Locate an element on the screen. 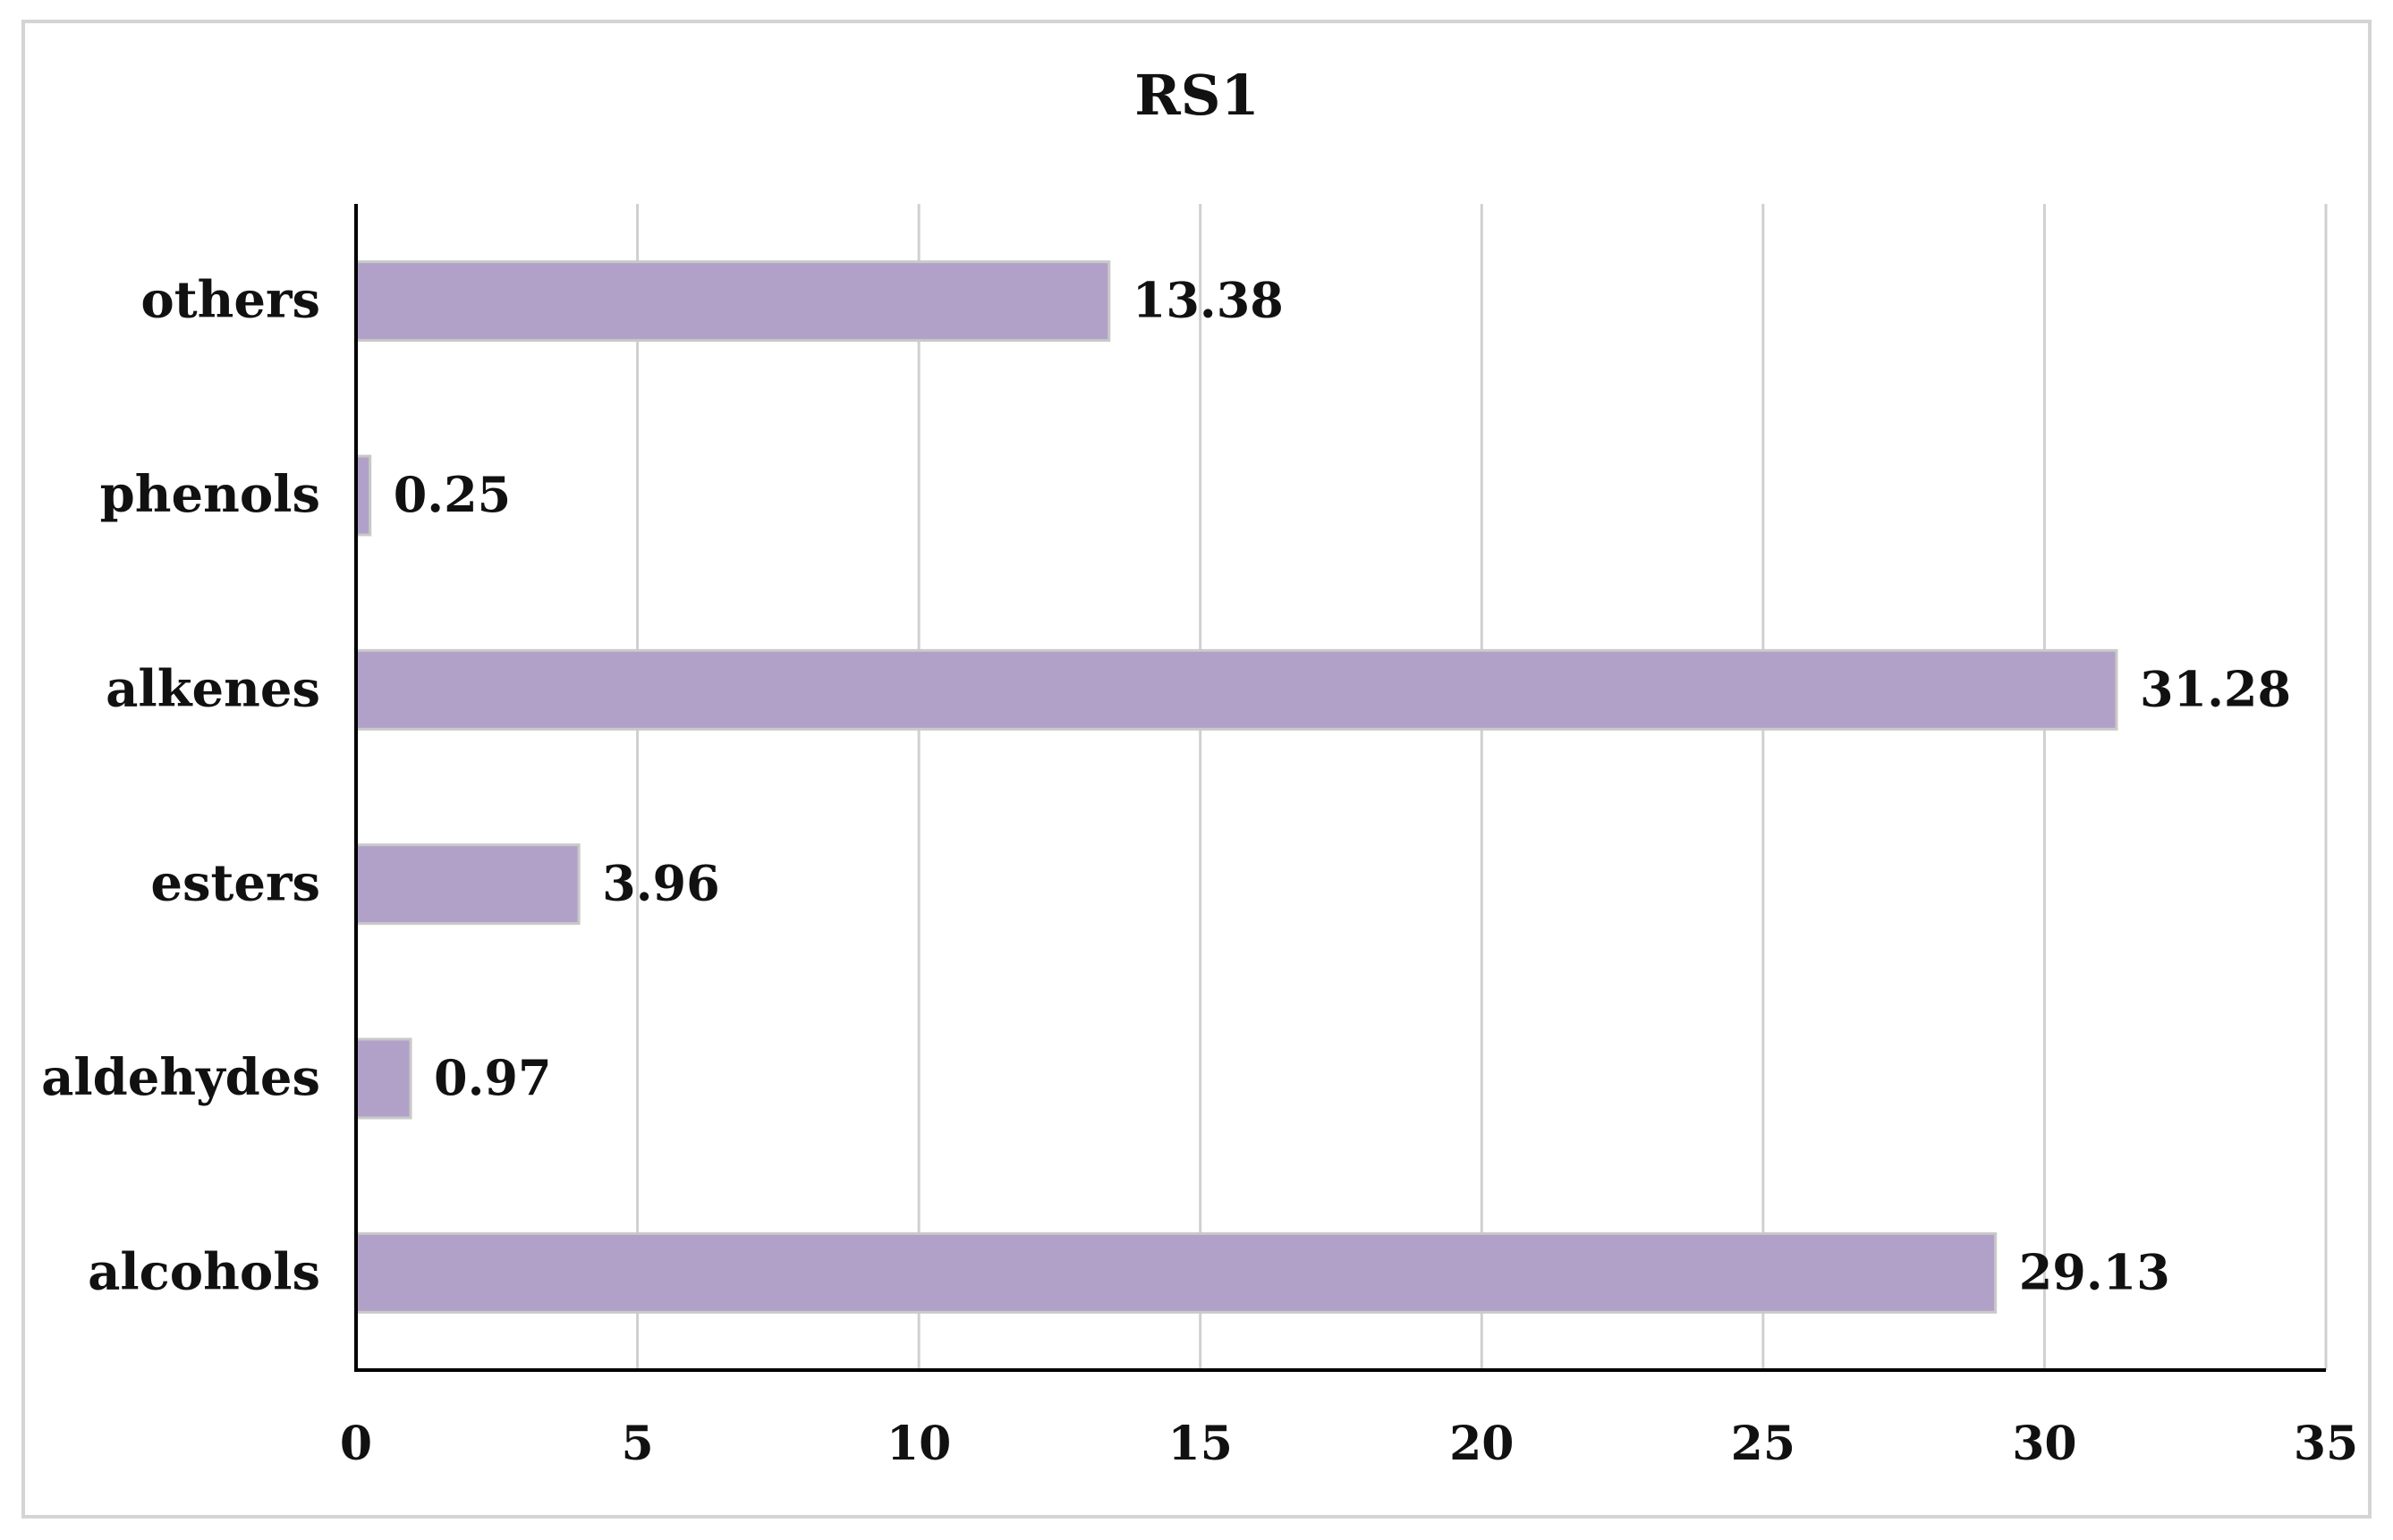 Image resolution: width=2393 pixels, height=1540 pixels. y-category-label: aldehydes is located at coordinates (180, 1077).